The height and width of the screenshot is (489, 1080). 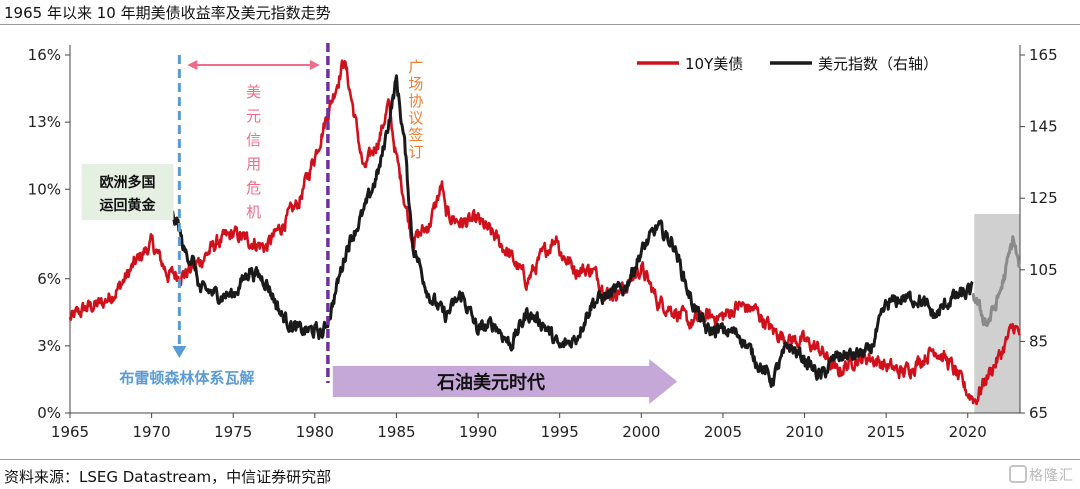 I want to click on gold-return-label: 欧洲多国, so click(x=128, y=182).